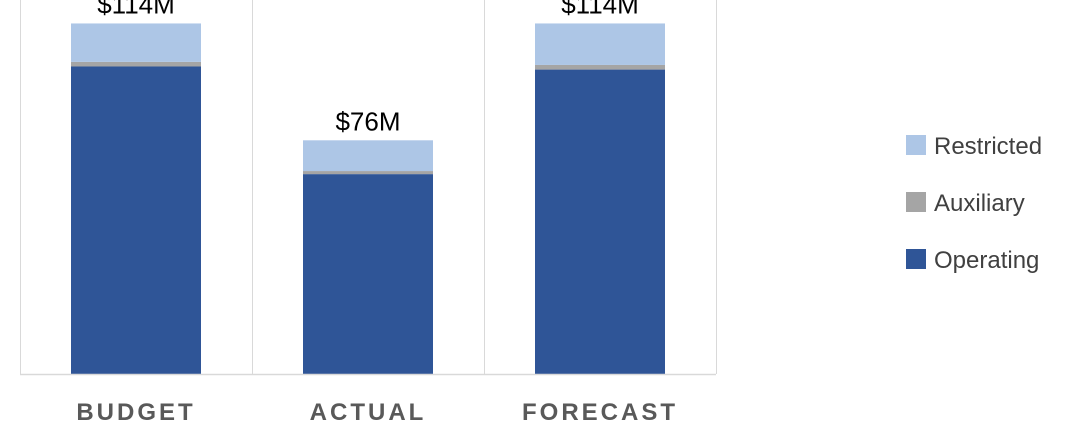  Describe the element at coordinates (367, 121) in the screenshot. I see `total-label-actual: $76M` at that location.